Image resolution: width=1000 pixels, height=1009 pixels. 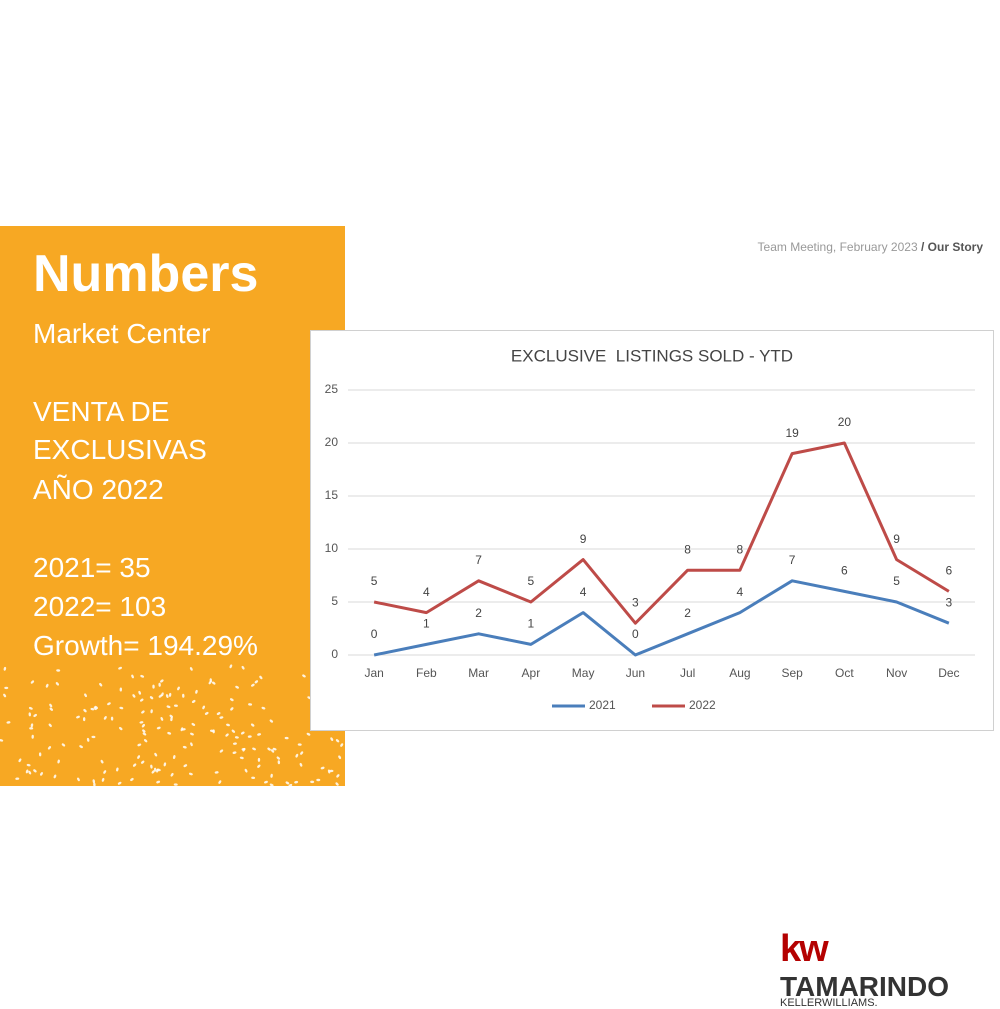 What do you see at coordinates (172, 725) in the screenshot?
I see `dot-pattern` at bounding box center [172, 725].